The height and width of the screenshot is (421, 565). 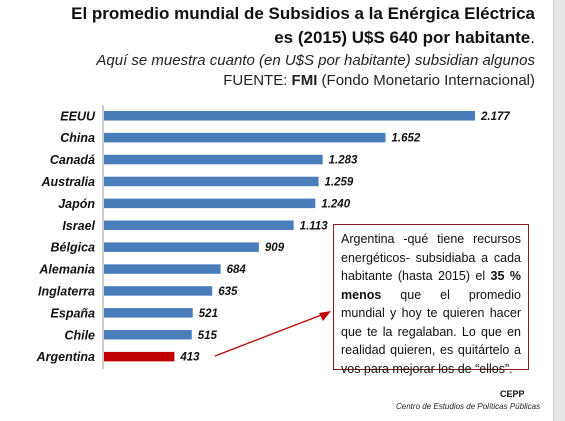 What do you see at coordinates (532, 37) in the screenshot?
I see `title-period: .` at bounding box center [532, 37].